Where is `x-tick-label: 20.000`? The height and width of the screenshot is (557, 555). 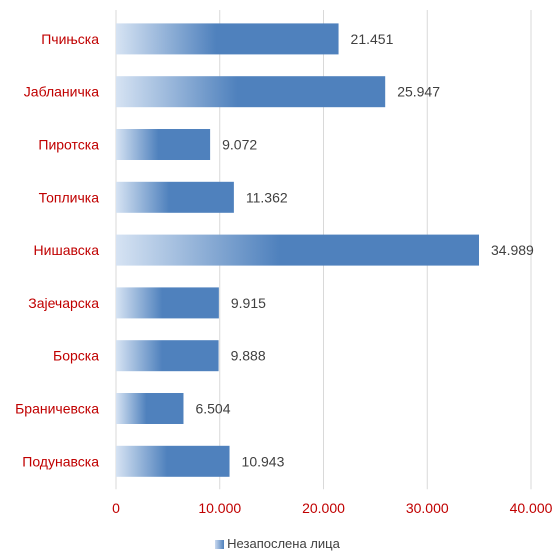 x-tick-label: 20.000 is located at coordinates (323, 508).